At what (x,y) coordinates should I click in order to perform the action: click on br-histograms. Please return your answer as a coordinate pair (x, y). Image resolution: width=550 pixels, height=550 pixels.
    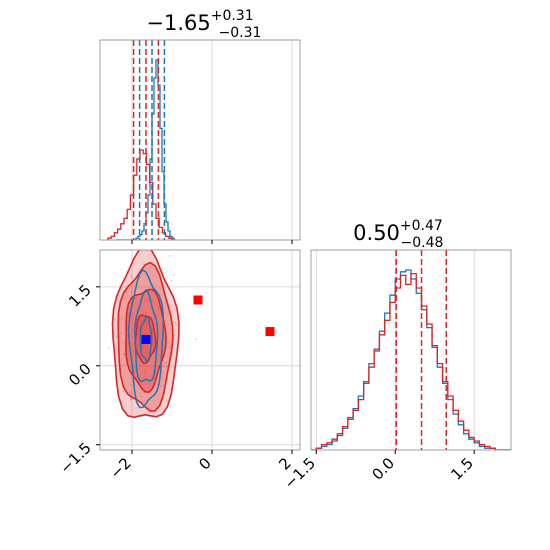
    Looking at the image, I should click on (411, 359).